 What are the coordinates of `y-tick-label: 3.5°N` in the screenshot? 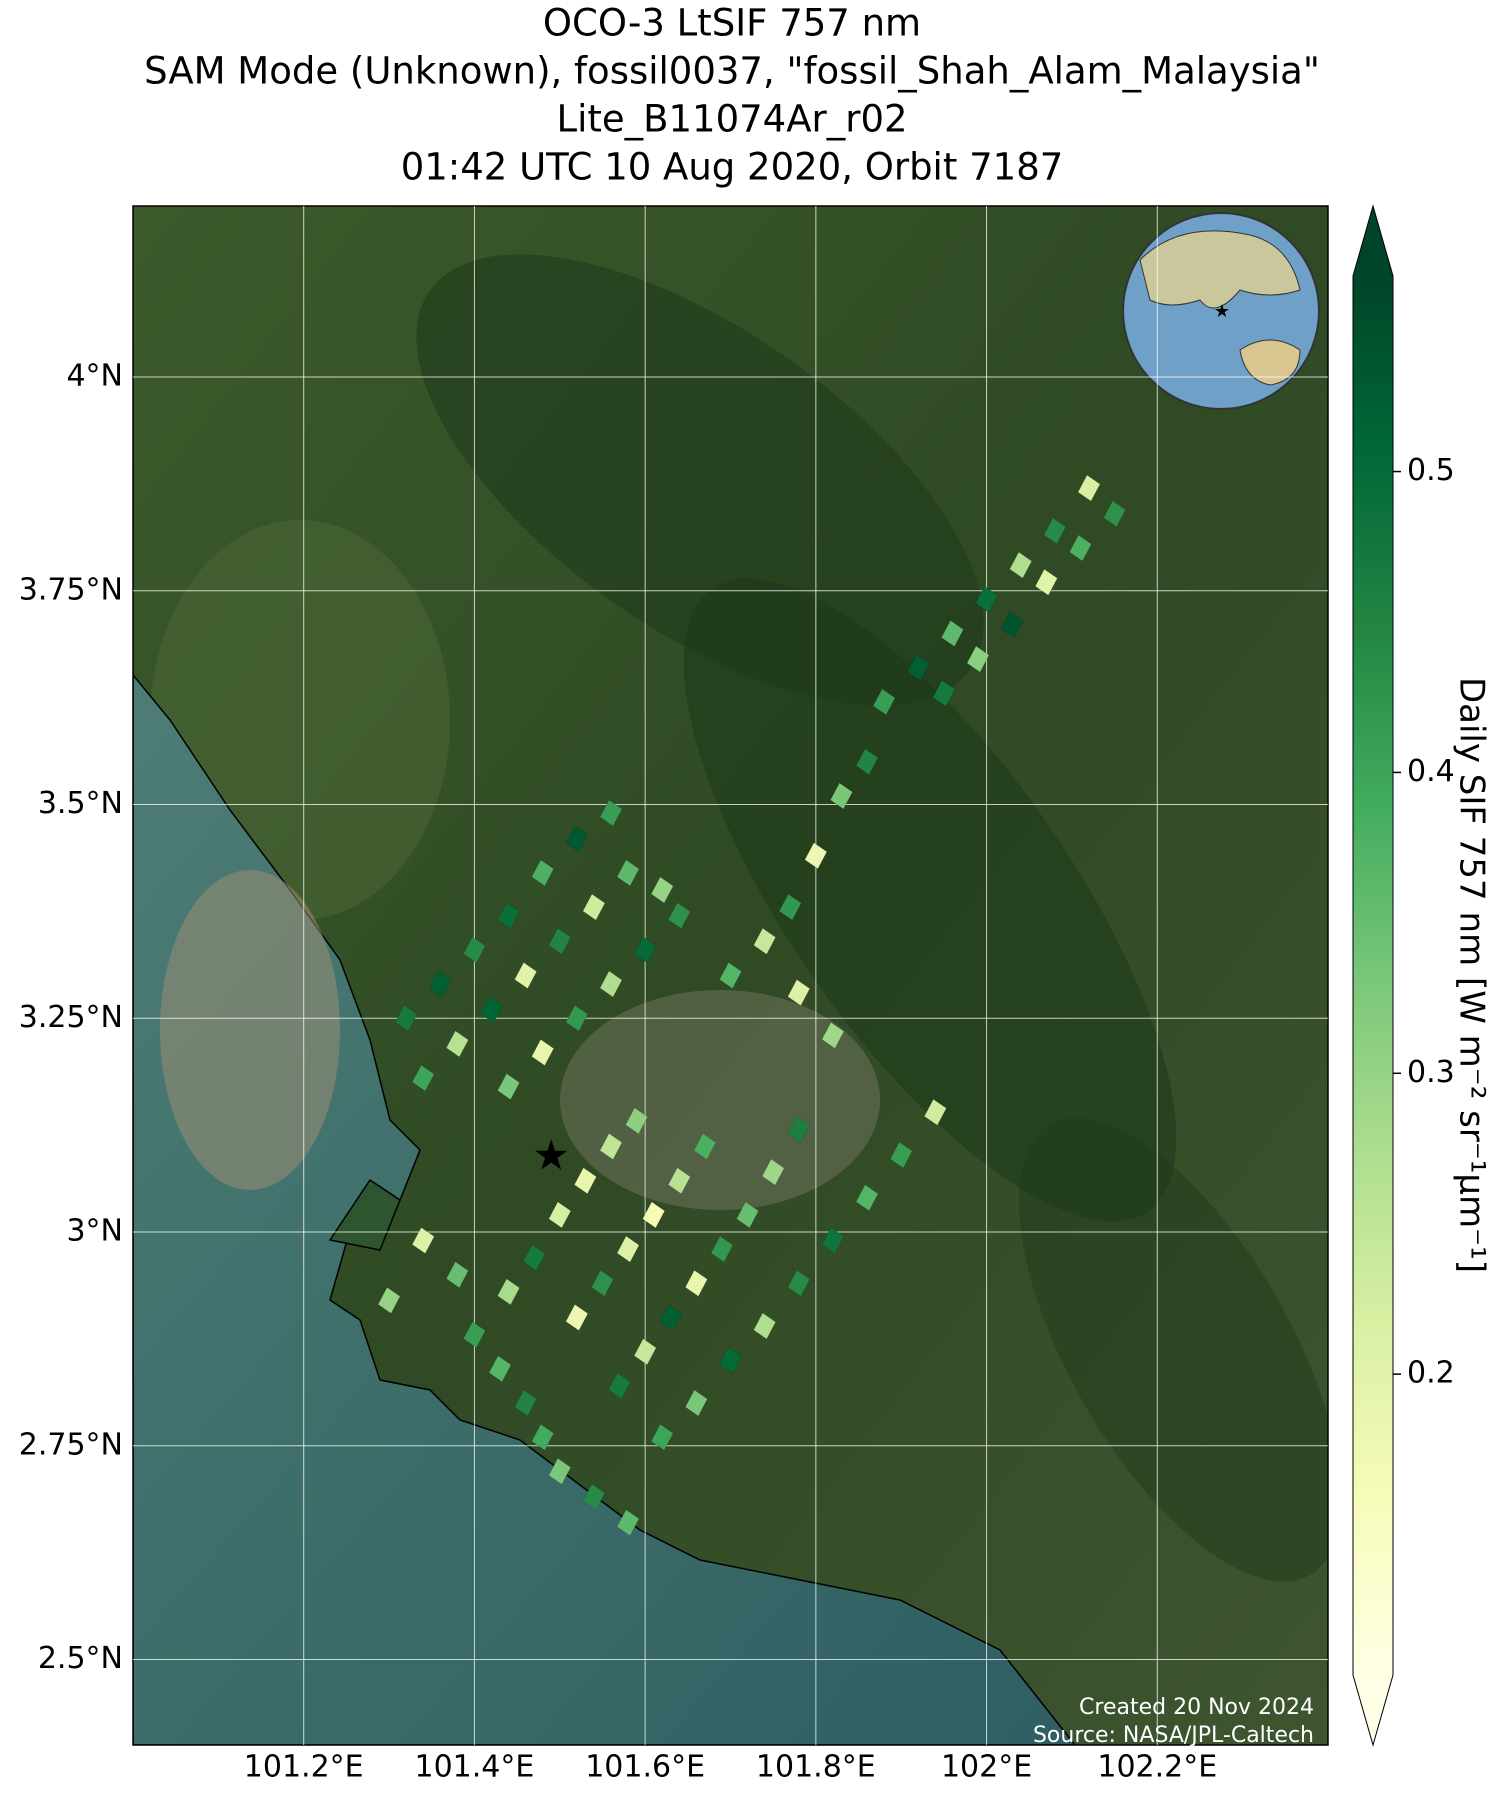 It's located at (80, 803).